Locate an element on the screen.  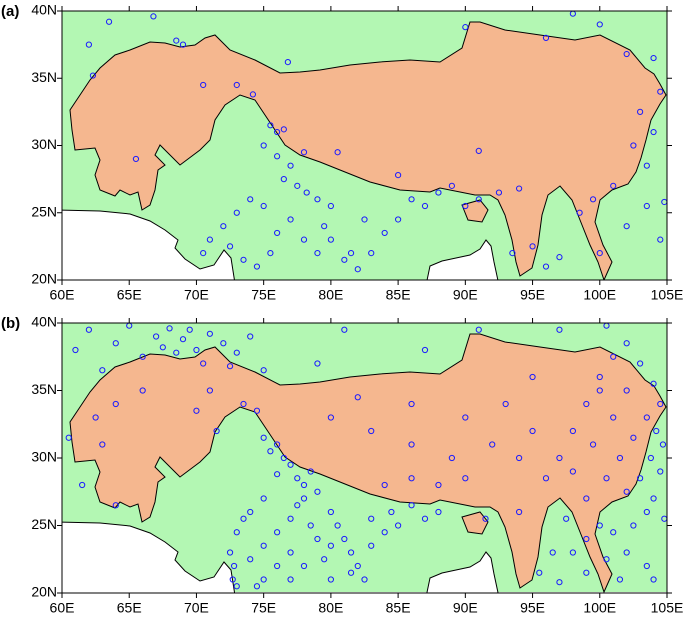
panel-label: (a) is located at coordinates (10, 11).